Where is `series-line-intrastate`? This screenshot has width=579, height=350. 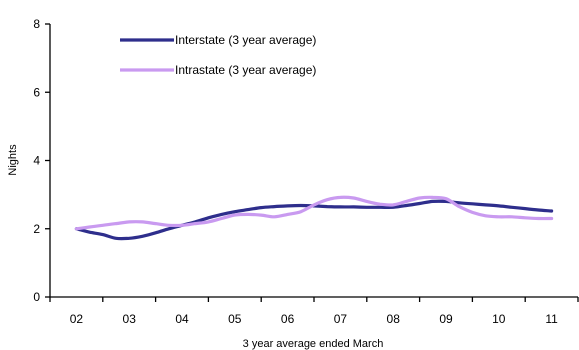 series-line-intrastate is located at coordinates (314, 213).